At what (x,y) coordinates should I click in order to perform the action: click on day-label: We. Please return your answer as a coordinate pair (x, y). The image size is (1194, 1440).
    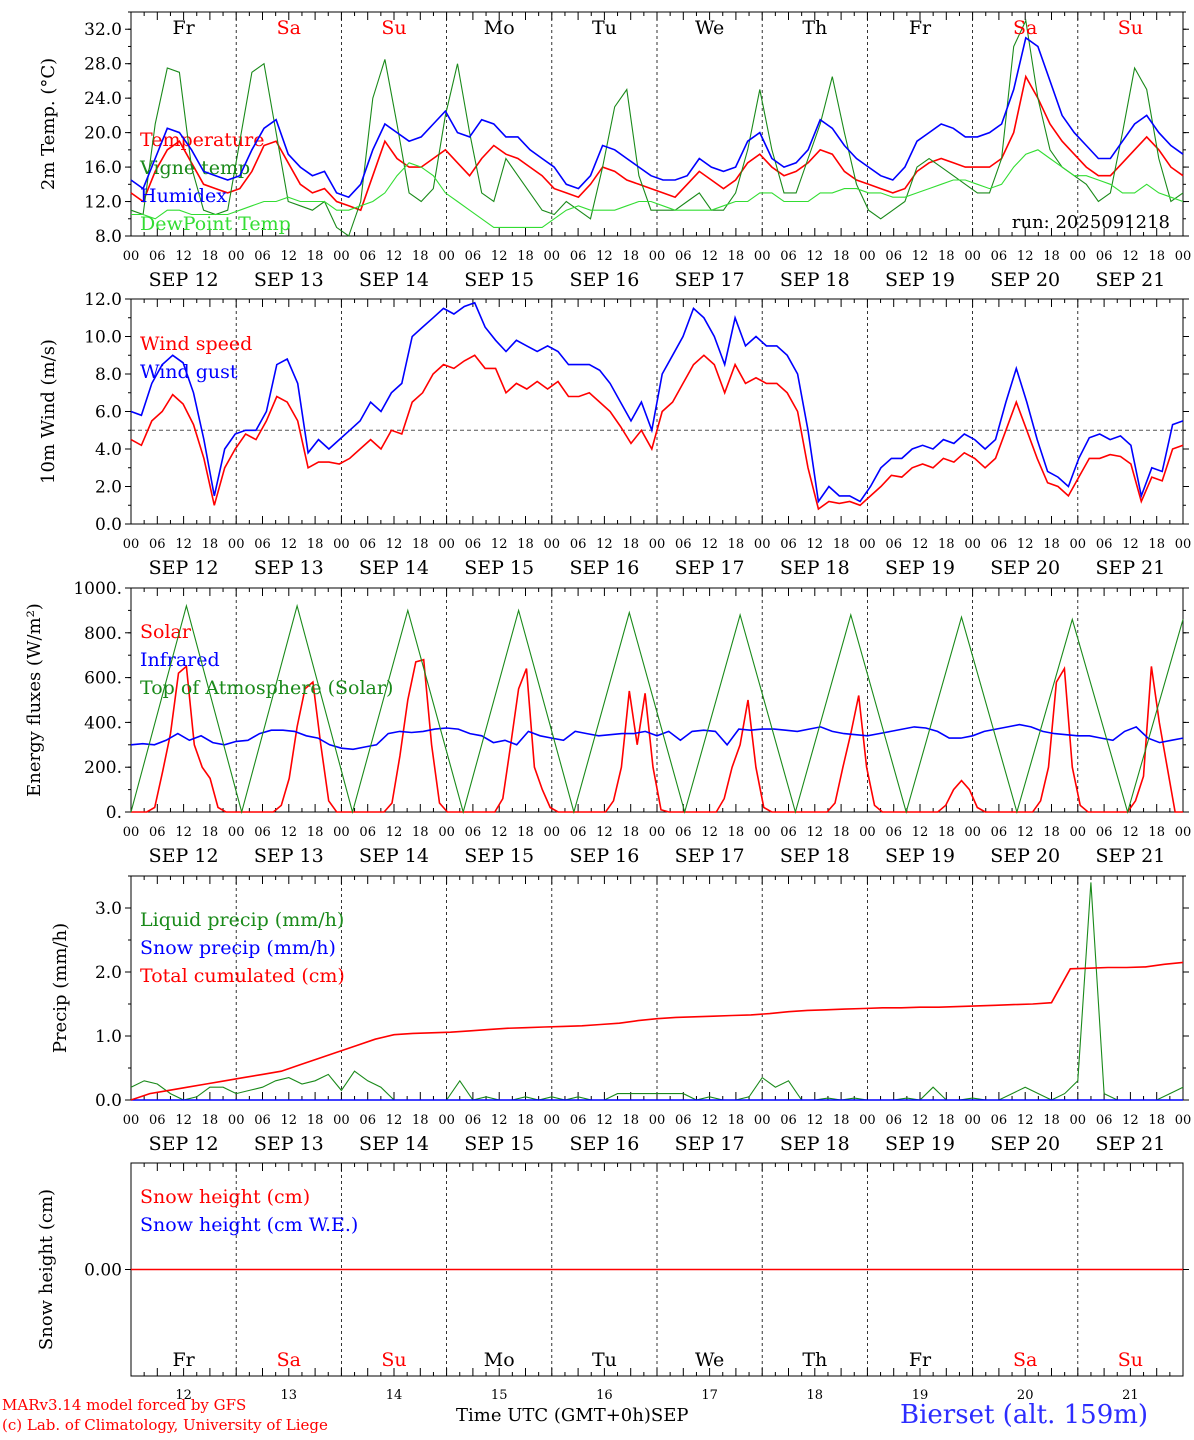
    Looking at the image, I should click on (709, 28).